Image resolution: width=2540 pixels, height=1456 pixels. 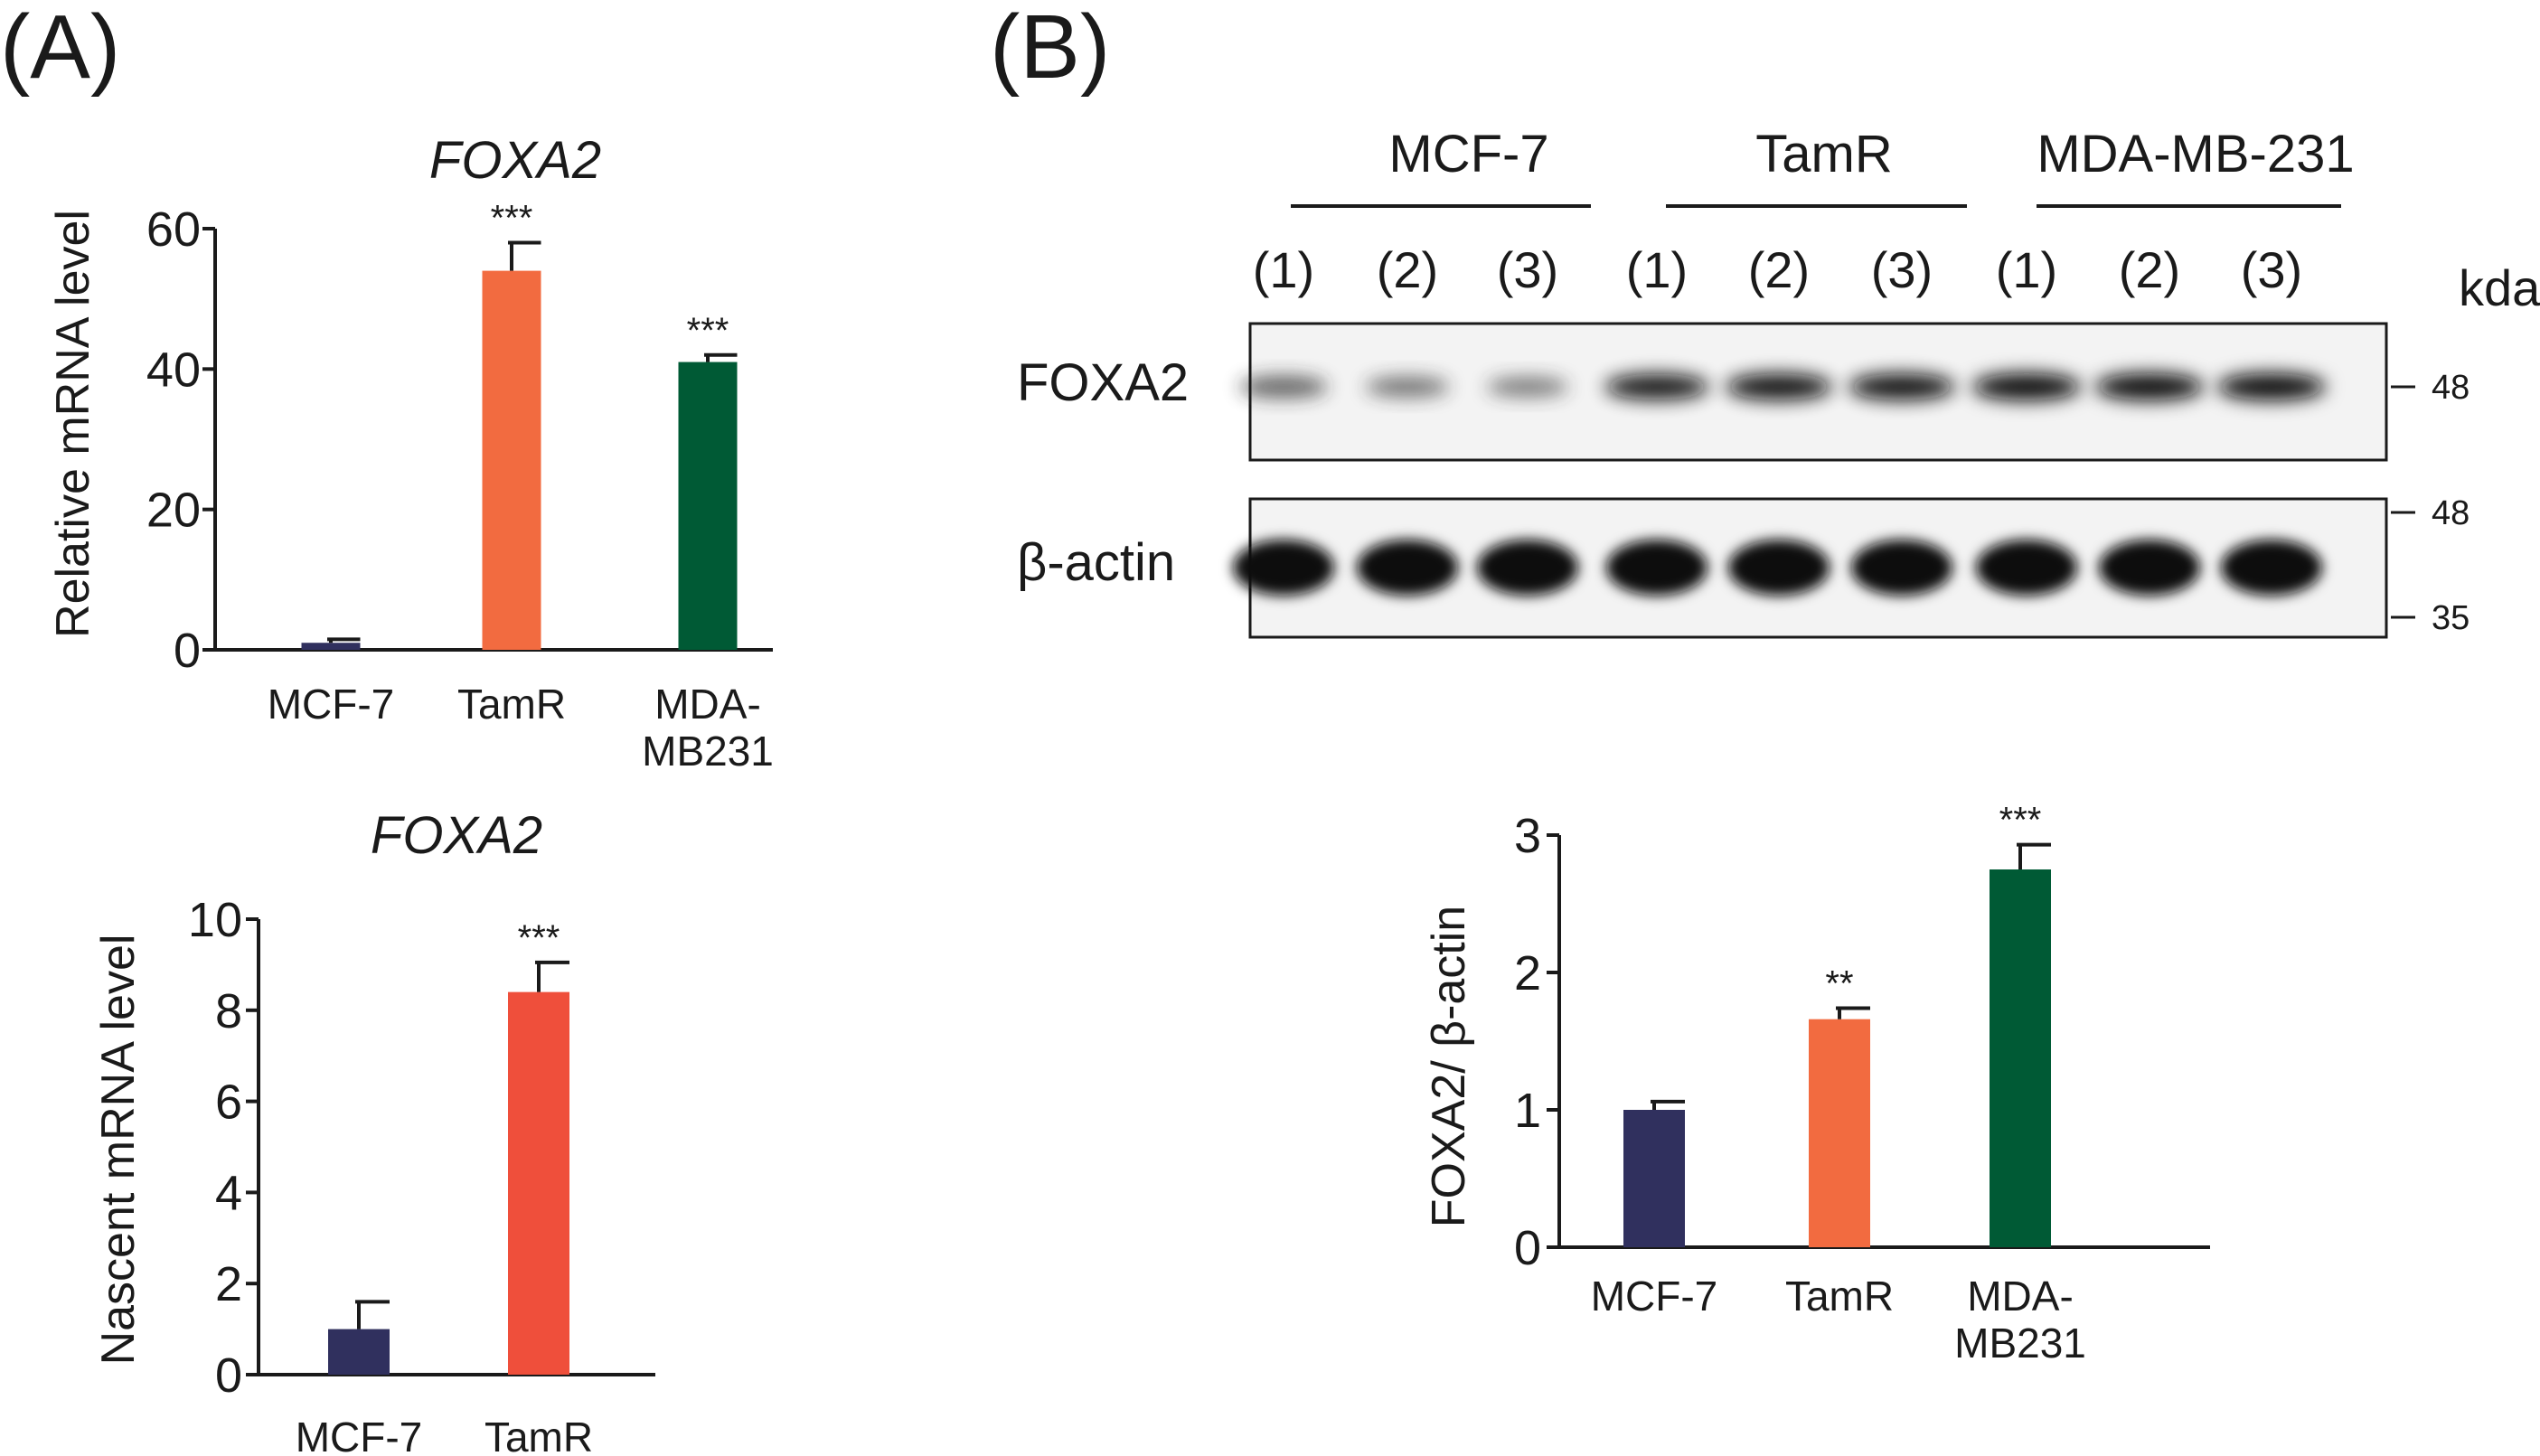 What do you see at coordinates (1468, 154) in the screenshot?
I see `blot-group-label: MCF-7` at bounding box center [1468, 154].